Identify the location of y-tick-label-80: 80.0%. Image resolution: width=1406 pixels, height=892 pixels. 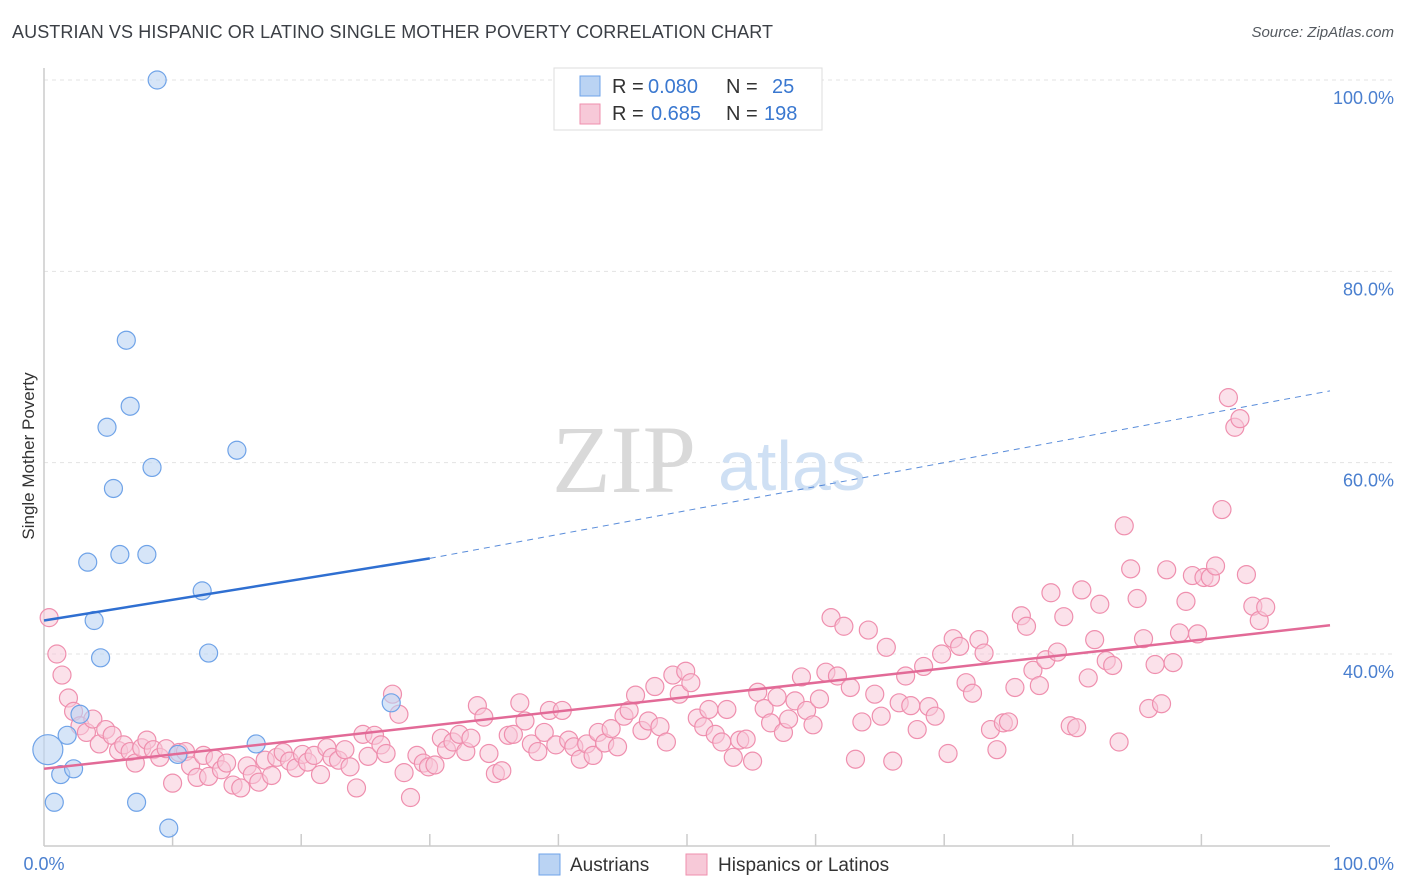
(1368, 289).